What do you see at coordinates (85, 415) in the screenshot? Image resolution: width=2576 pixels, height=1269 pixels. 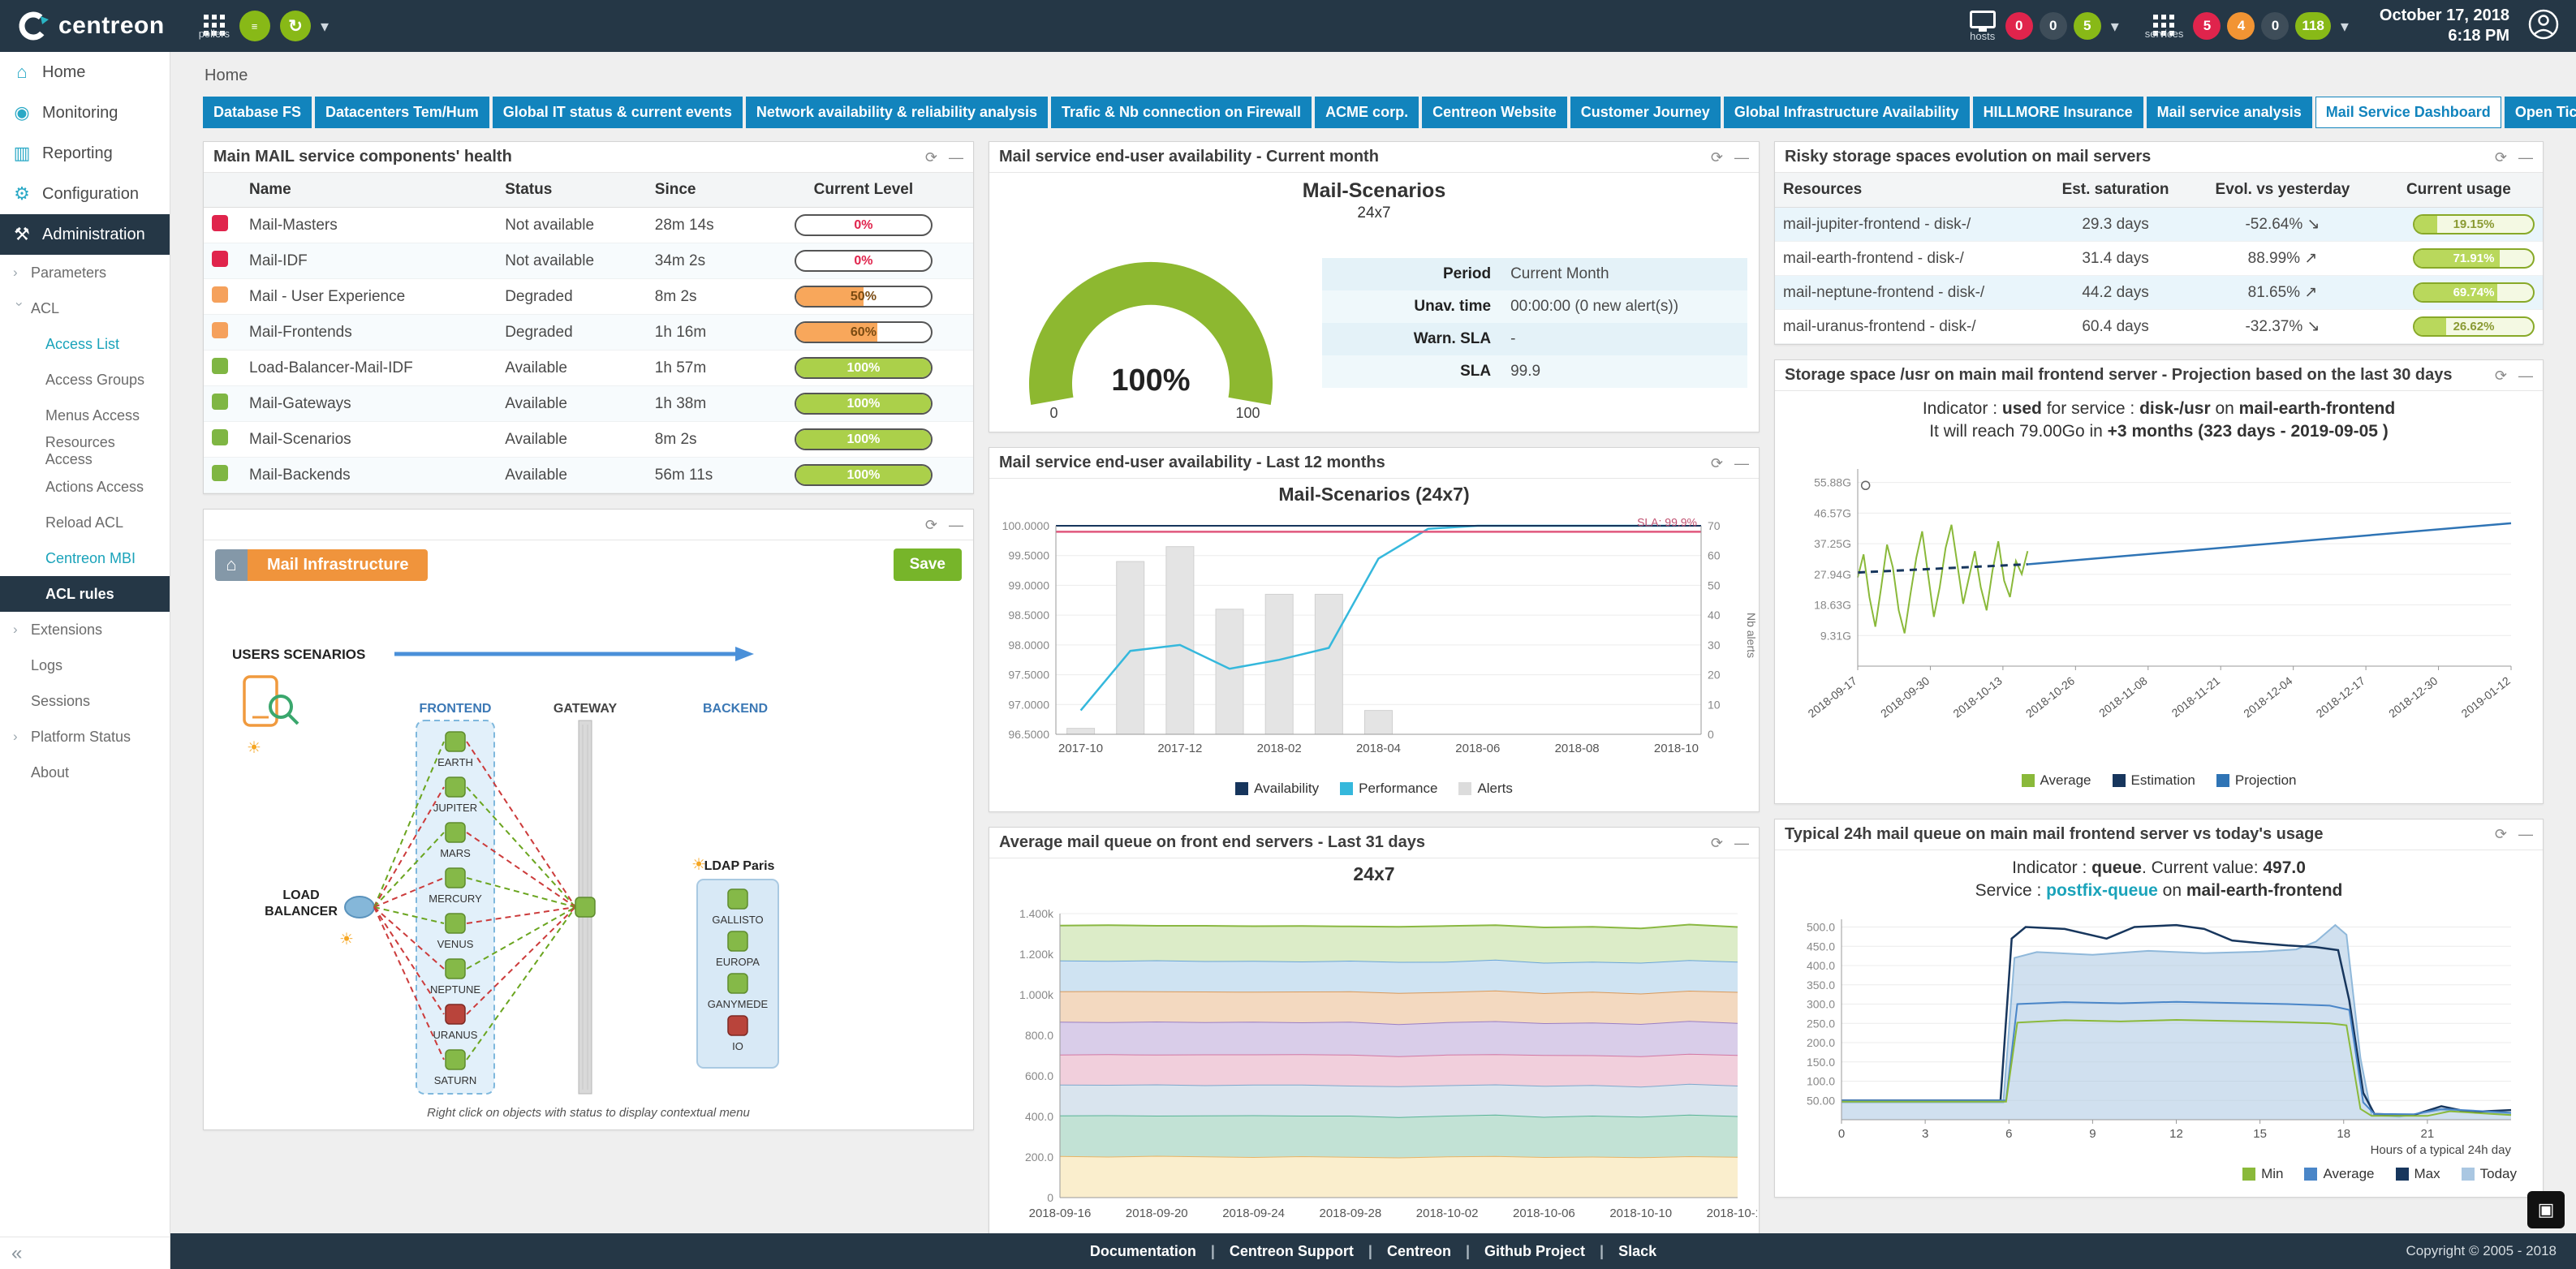 I see `sidebar-subitem-menus-access: Menus Access` at bounding box center [85, 415].